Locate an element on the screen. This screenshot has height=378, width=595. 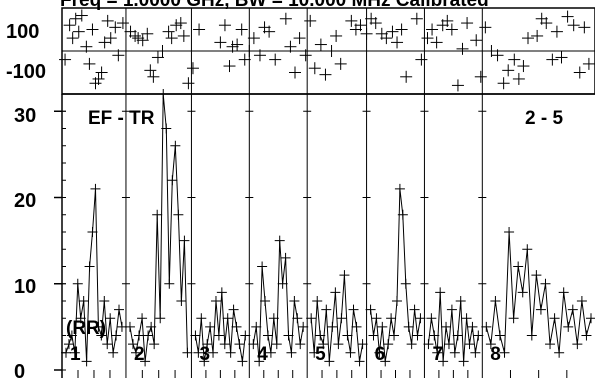
amp-tick-20: 20 is located at coordinates (25, 201).